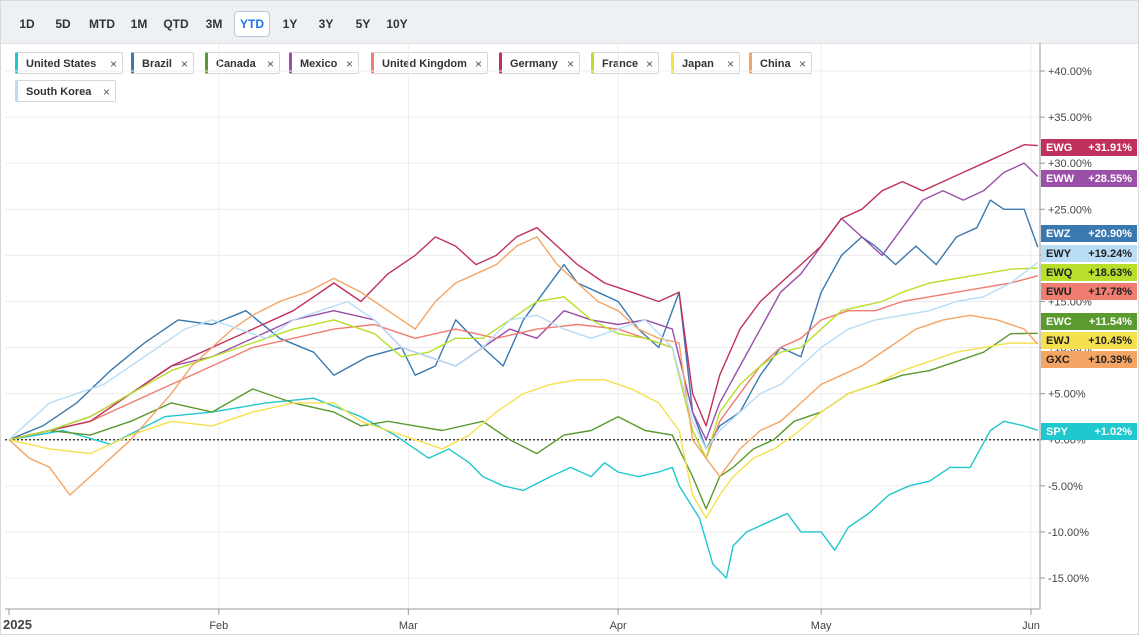 This screenshot has width=1139, height=635. What do you see at coordinates (1059, 273) in the screenshot?
I see `end-label-ticker: EWQ` at bounding box center [1059, 273].